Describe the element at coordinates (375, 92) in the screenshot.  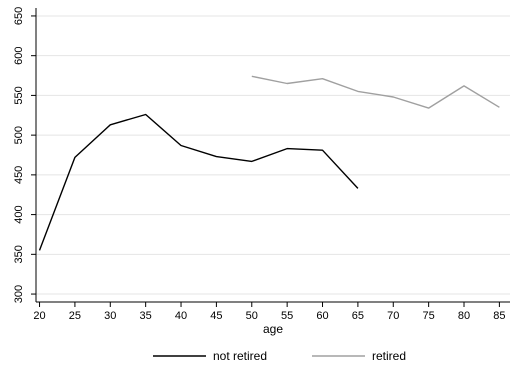
I see `series-line-retired` at that location.